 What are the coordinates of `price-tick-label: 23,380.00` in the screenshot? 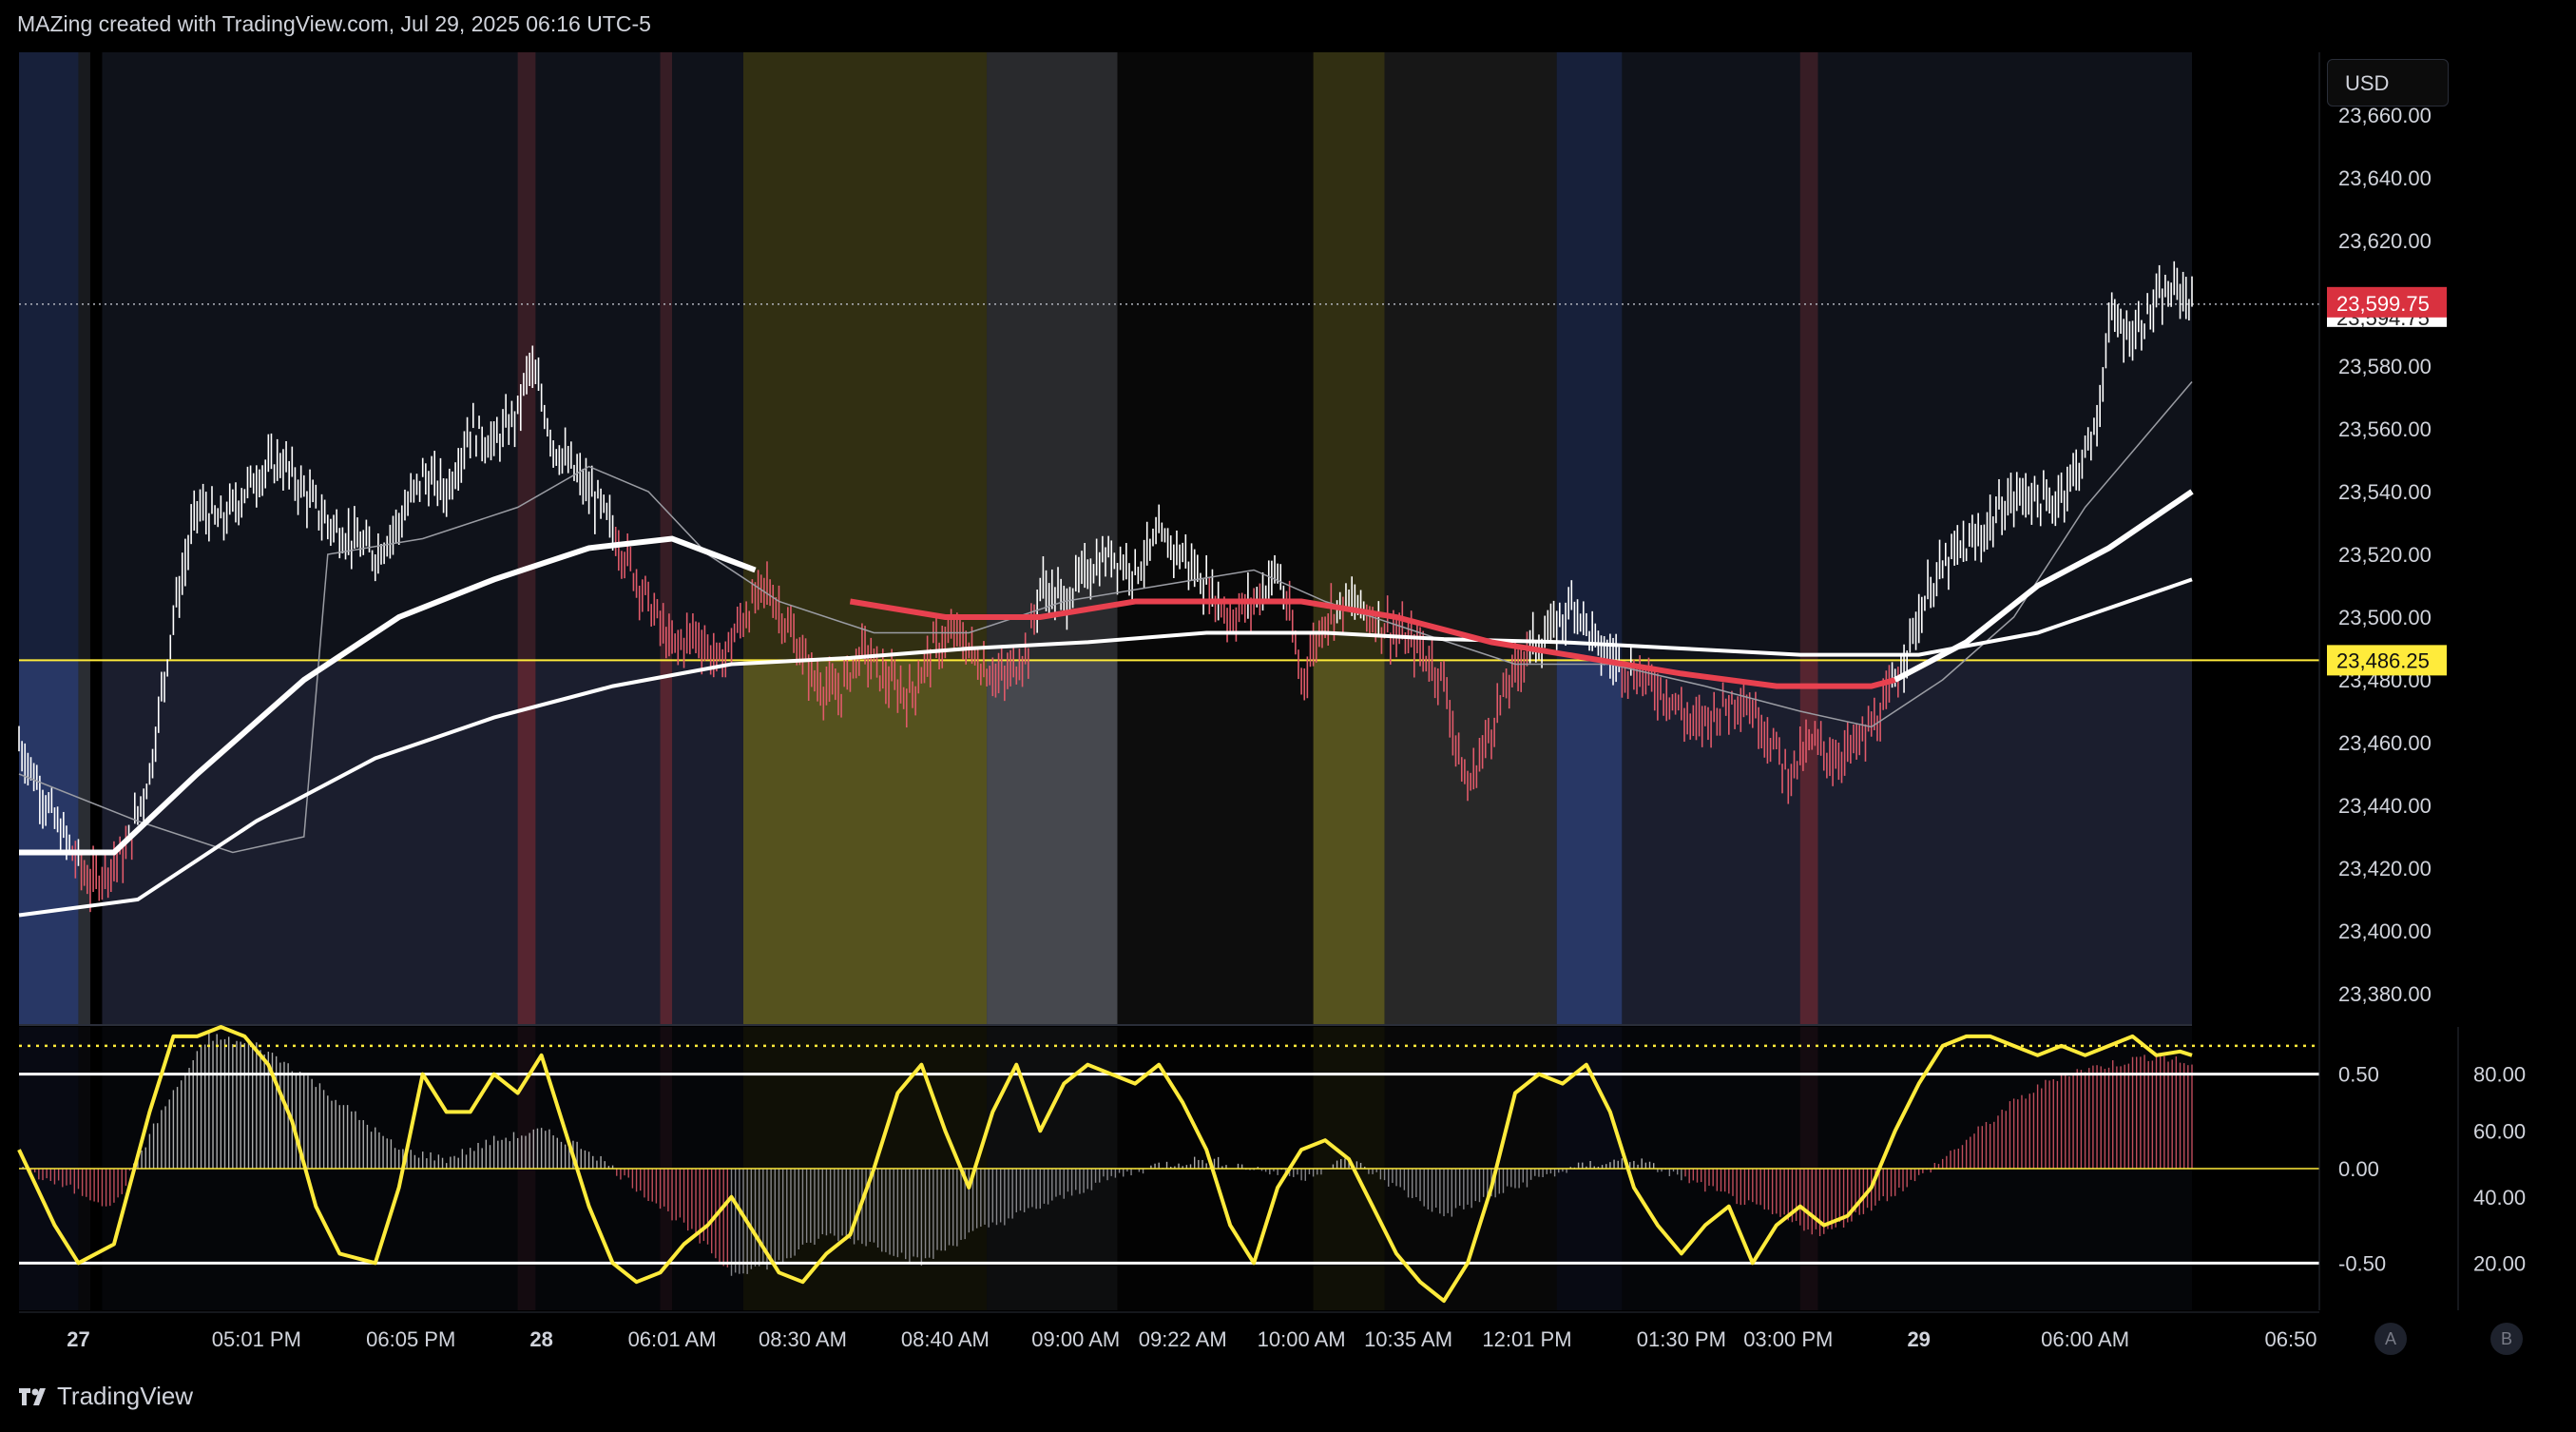 It's located at (2385, 994).